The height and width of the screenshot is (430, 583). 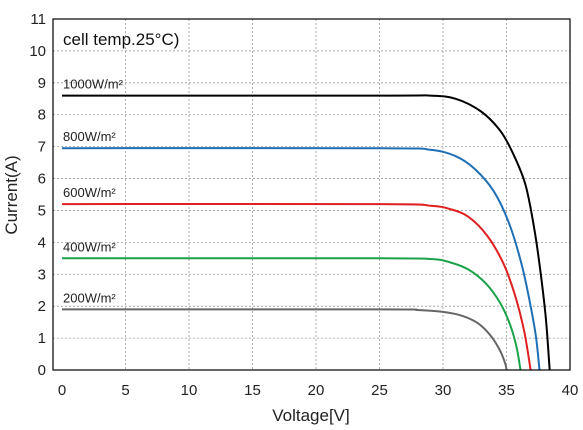 I want to click on x-tick-label: 25, so click(x=379, y=390).